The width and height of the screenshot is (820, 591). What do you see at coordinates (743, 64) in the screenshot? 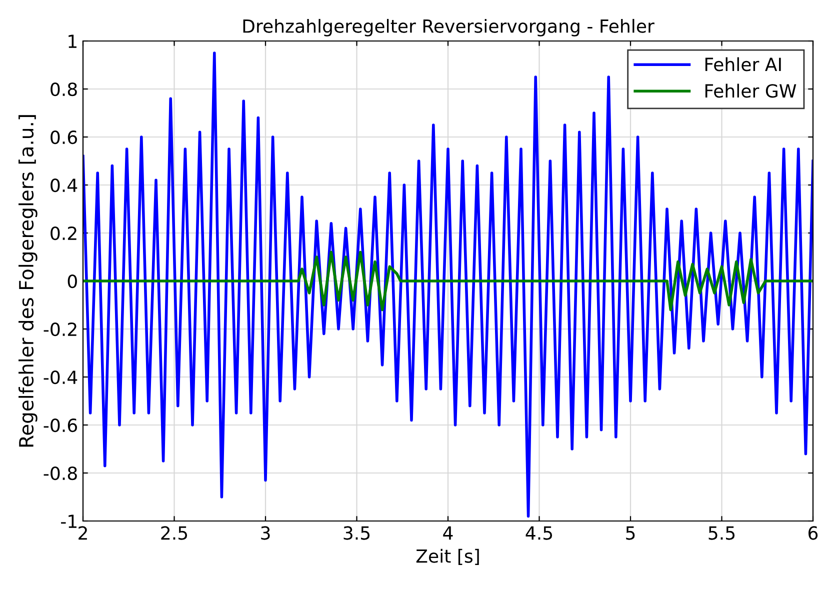
I see `legend-label: Fehler AI` at bounding box center [743, 64].